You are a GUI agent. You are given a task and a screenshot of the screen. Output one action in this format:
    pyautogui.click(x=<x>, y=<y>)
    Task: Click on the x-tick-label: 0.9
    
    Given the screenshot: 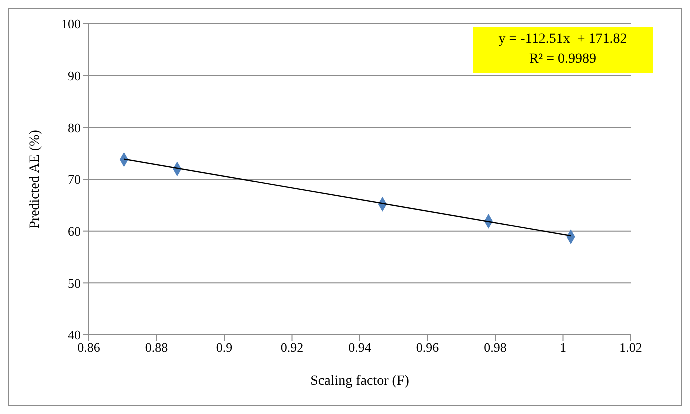 What is the action you would take?
    pyautogui.click(x=224, y=348)
    